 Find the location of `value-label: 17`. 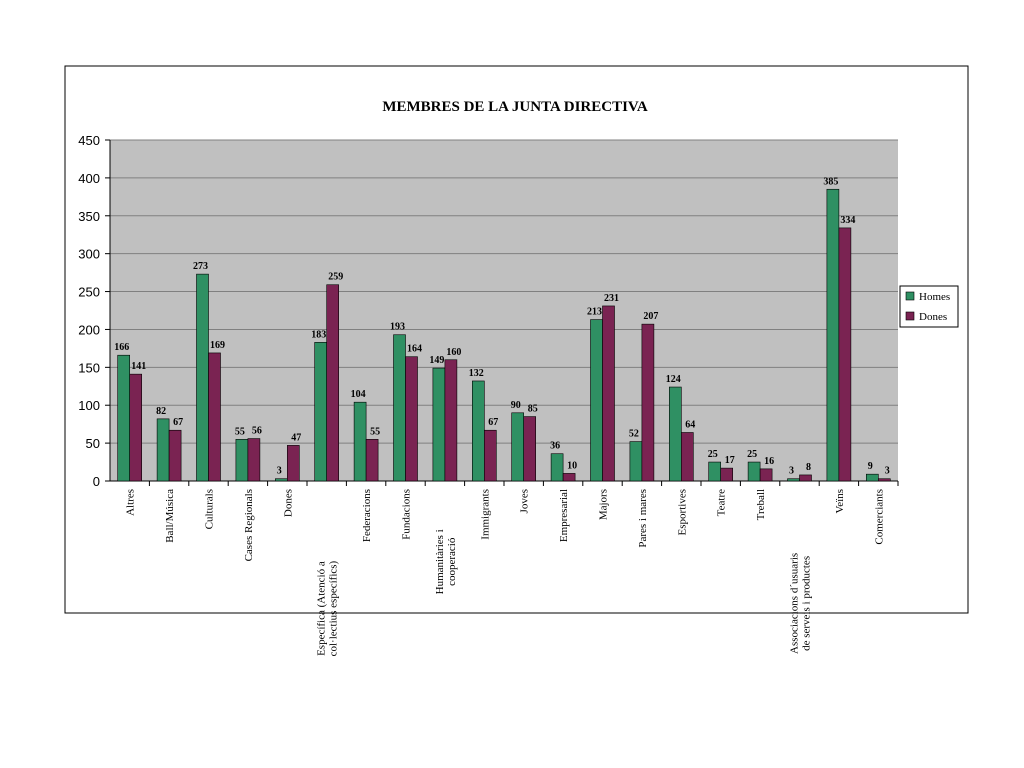

value-label: 17 is located at coordinates (730, 460).